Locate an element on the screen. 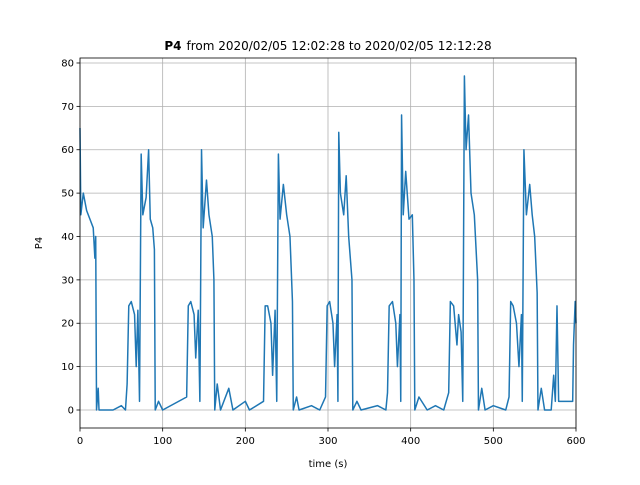 The image size is (640, 485). x-tick-label: 500 is located at coordinates (493, 441).